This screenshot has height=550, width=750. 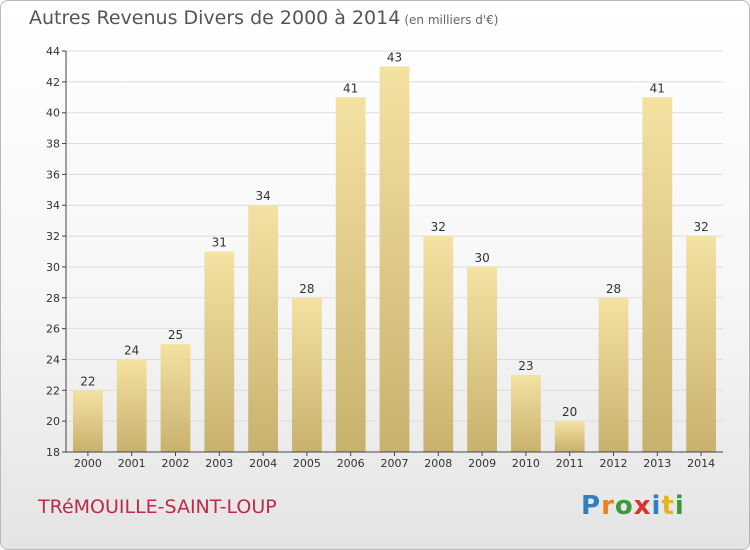 I want to click on bar-2006, so click(x=350, y=275).